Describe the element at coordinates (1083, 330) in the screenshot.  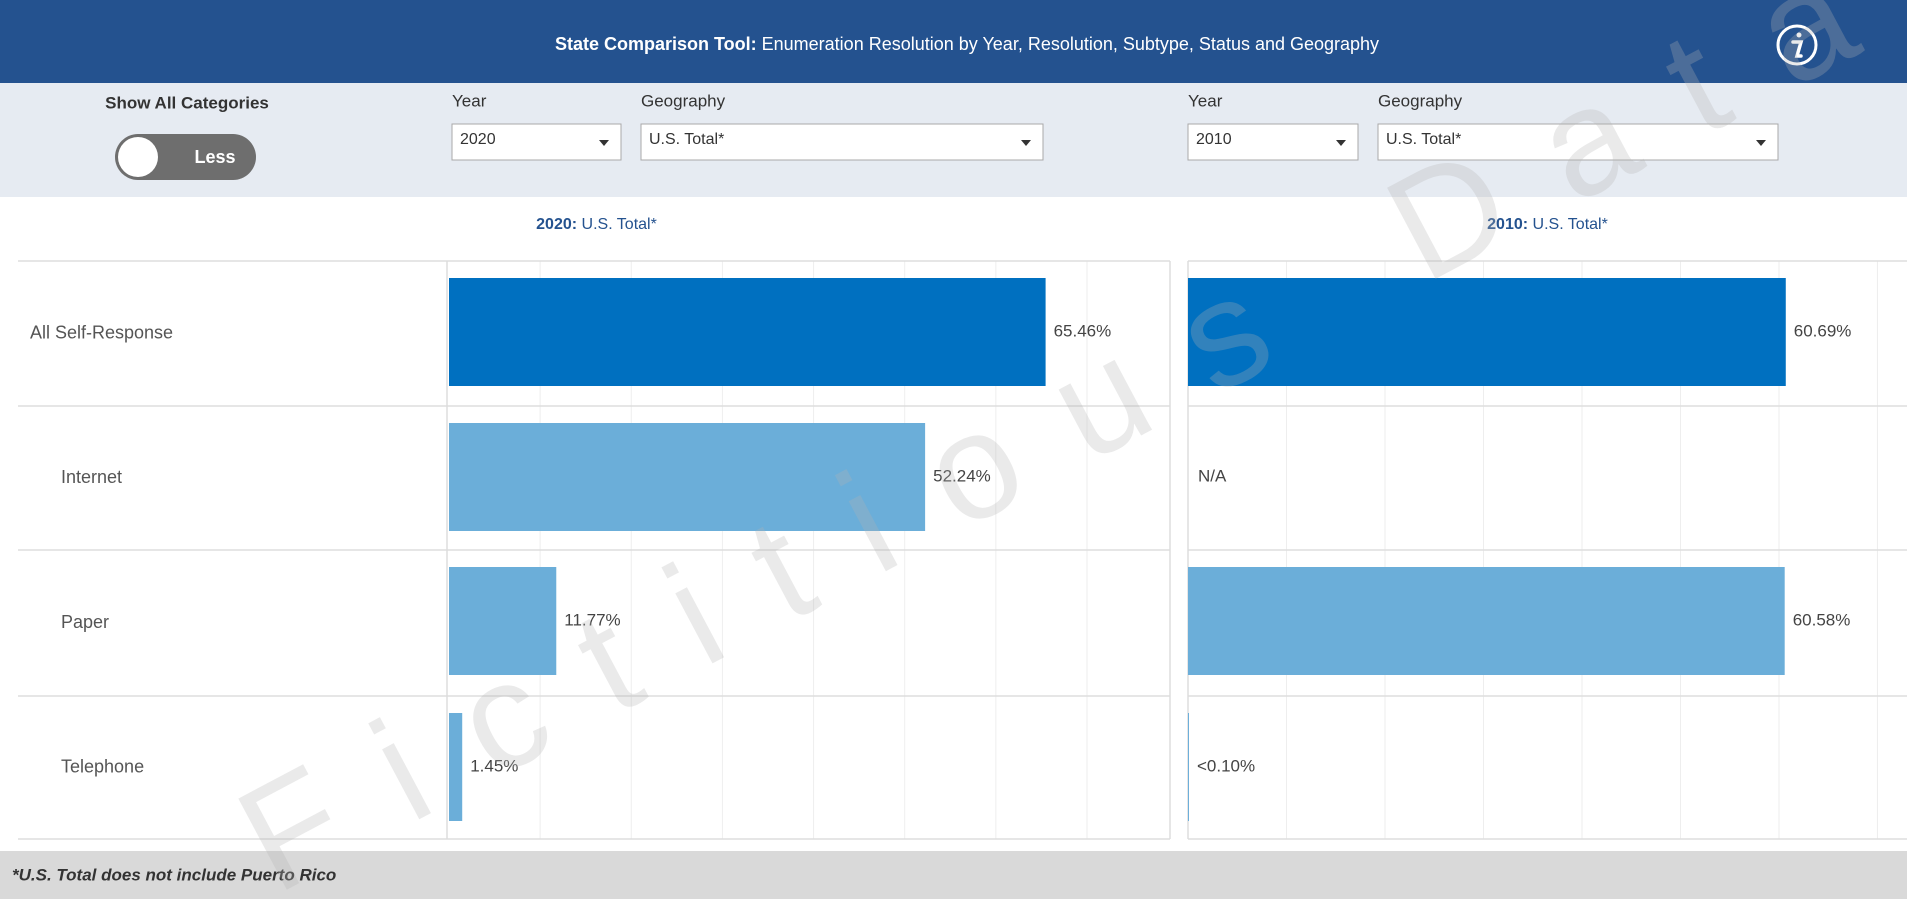
I see `value-label: 65.46%` at that location.